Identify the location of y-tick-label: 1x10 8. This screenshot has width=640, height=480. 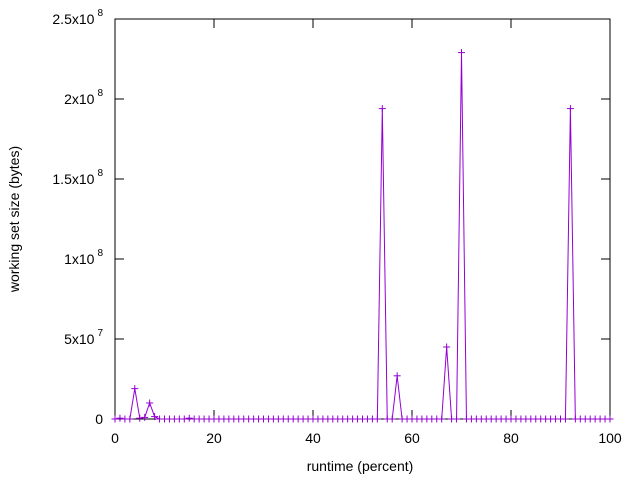
(83, 257).